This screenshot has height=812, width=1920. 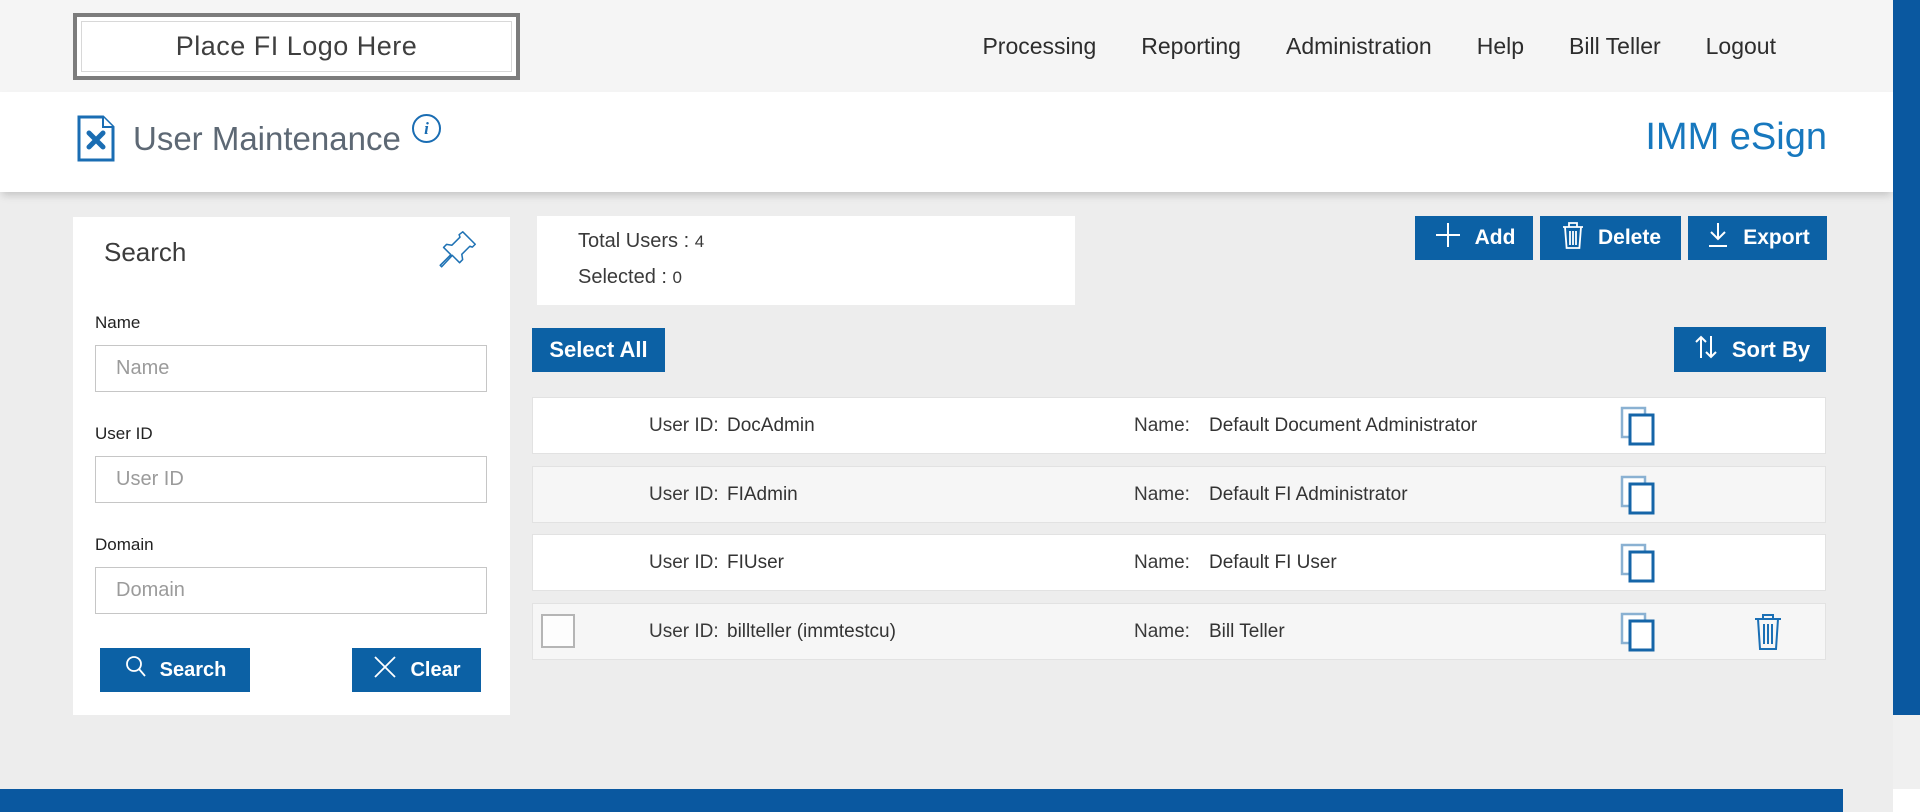 I want to click on total-users-value: 4, so click(x=699, y=241).